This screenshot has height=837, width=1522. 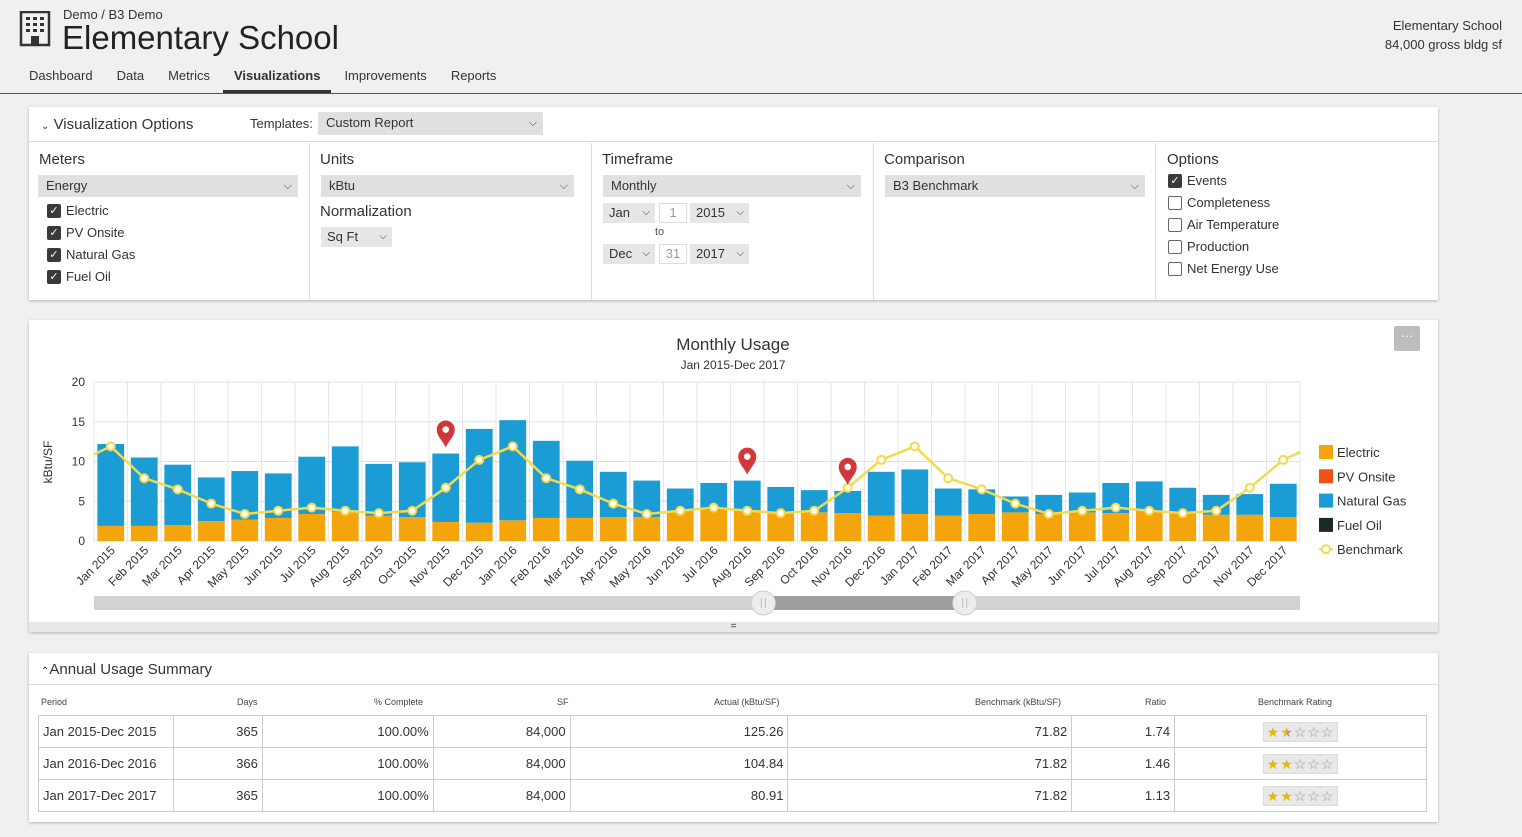 I want to click on comparison-select: B3 Benchmark ⌵, so click(x=1015, y=186).